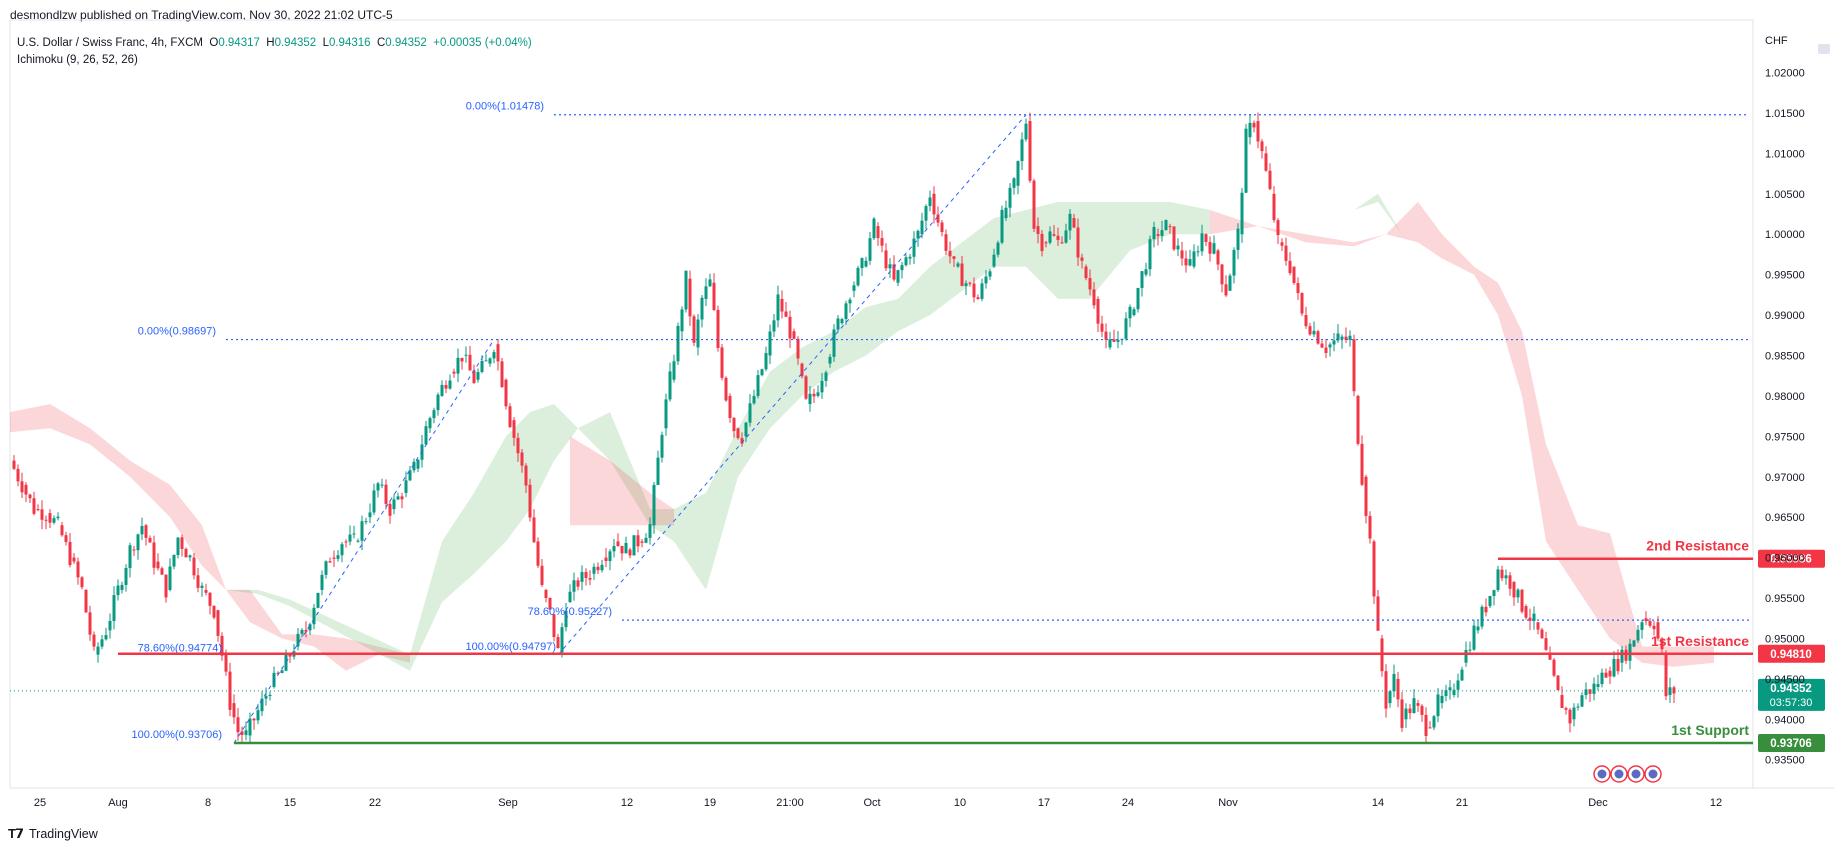 Image resolution: width=1834 pixels, height=850 pixels. I want to click on symbol-name: U.S. Dollar / Swiss Franc, 4h, FXCM, so click(110, 43).